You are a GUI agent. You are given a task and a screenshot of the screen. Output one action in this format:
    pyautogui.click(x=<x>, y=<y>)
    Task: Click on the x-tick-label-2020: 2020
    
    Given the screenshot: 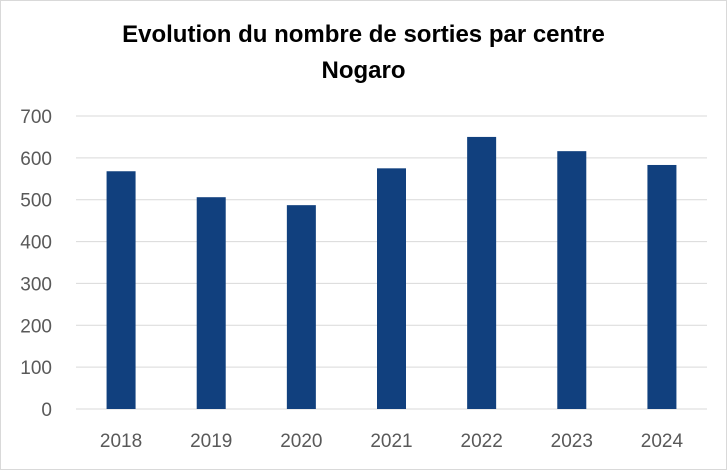 What is the action you would take?
    pyautogui.click(x=301, y=441)
    